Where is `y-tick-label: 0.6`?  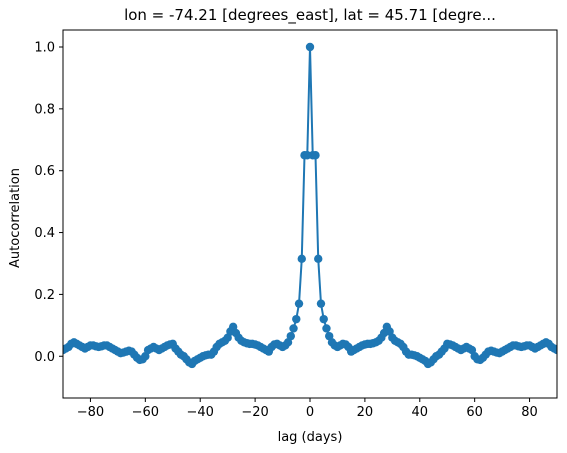
y-tick-label: 0.6 is located at coordinates (44, 171).